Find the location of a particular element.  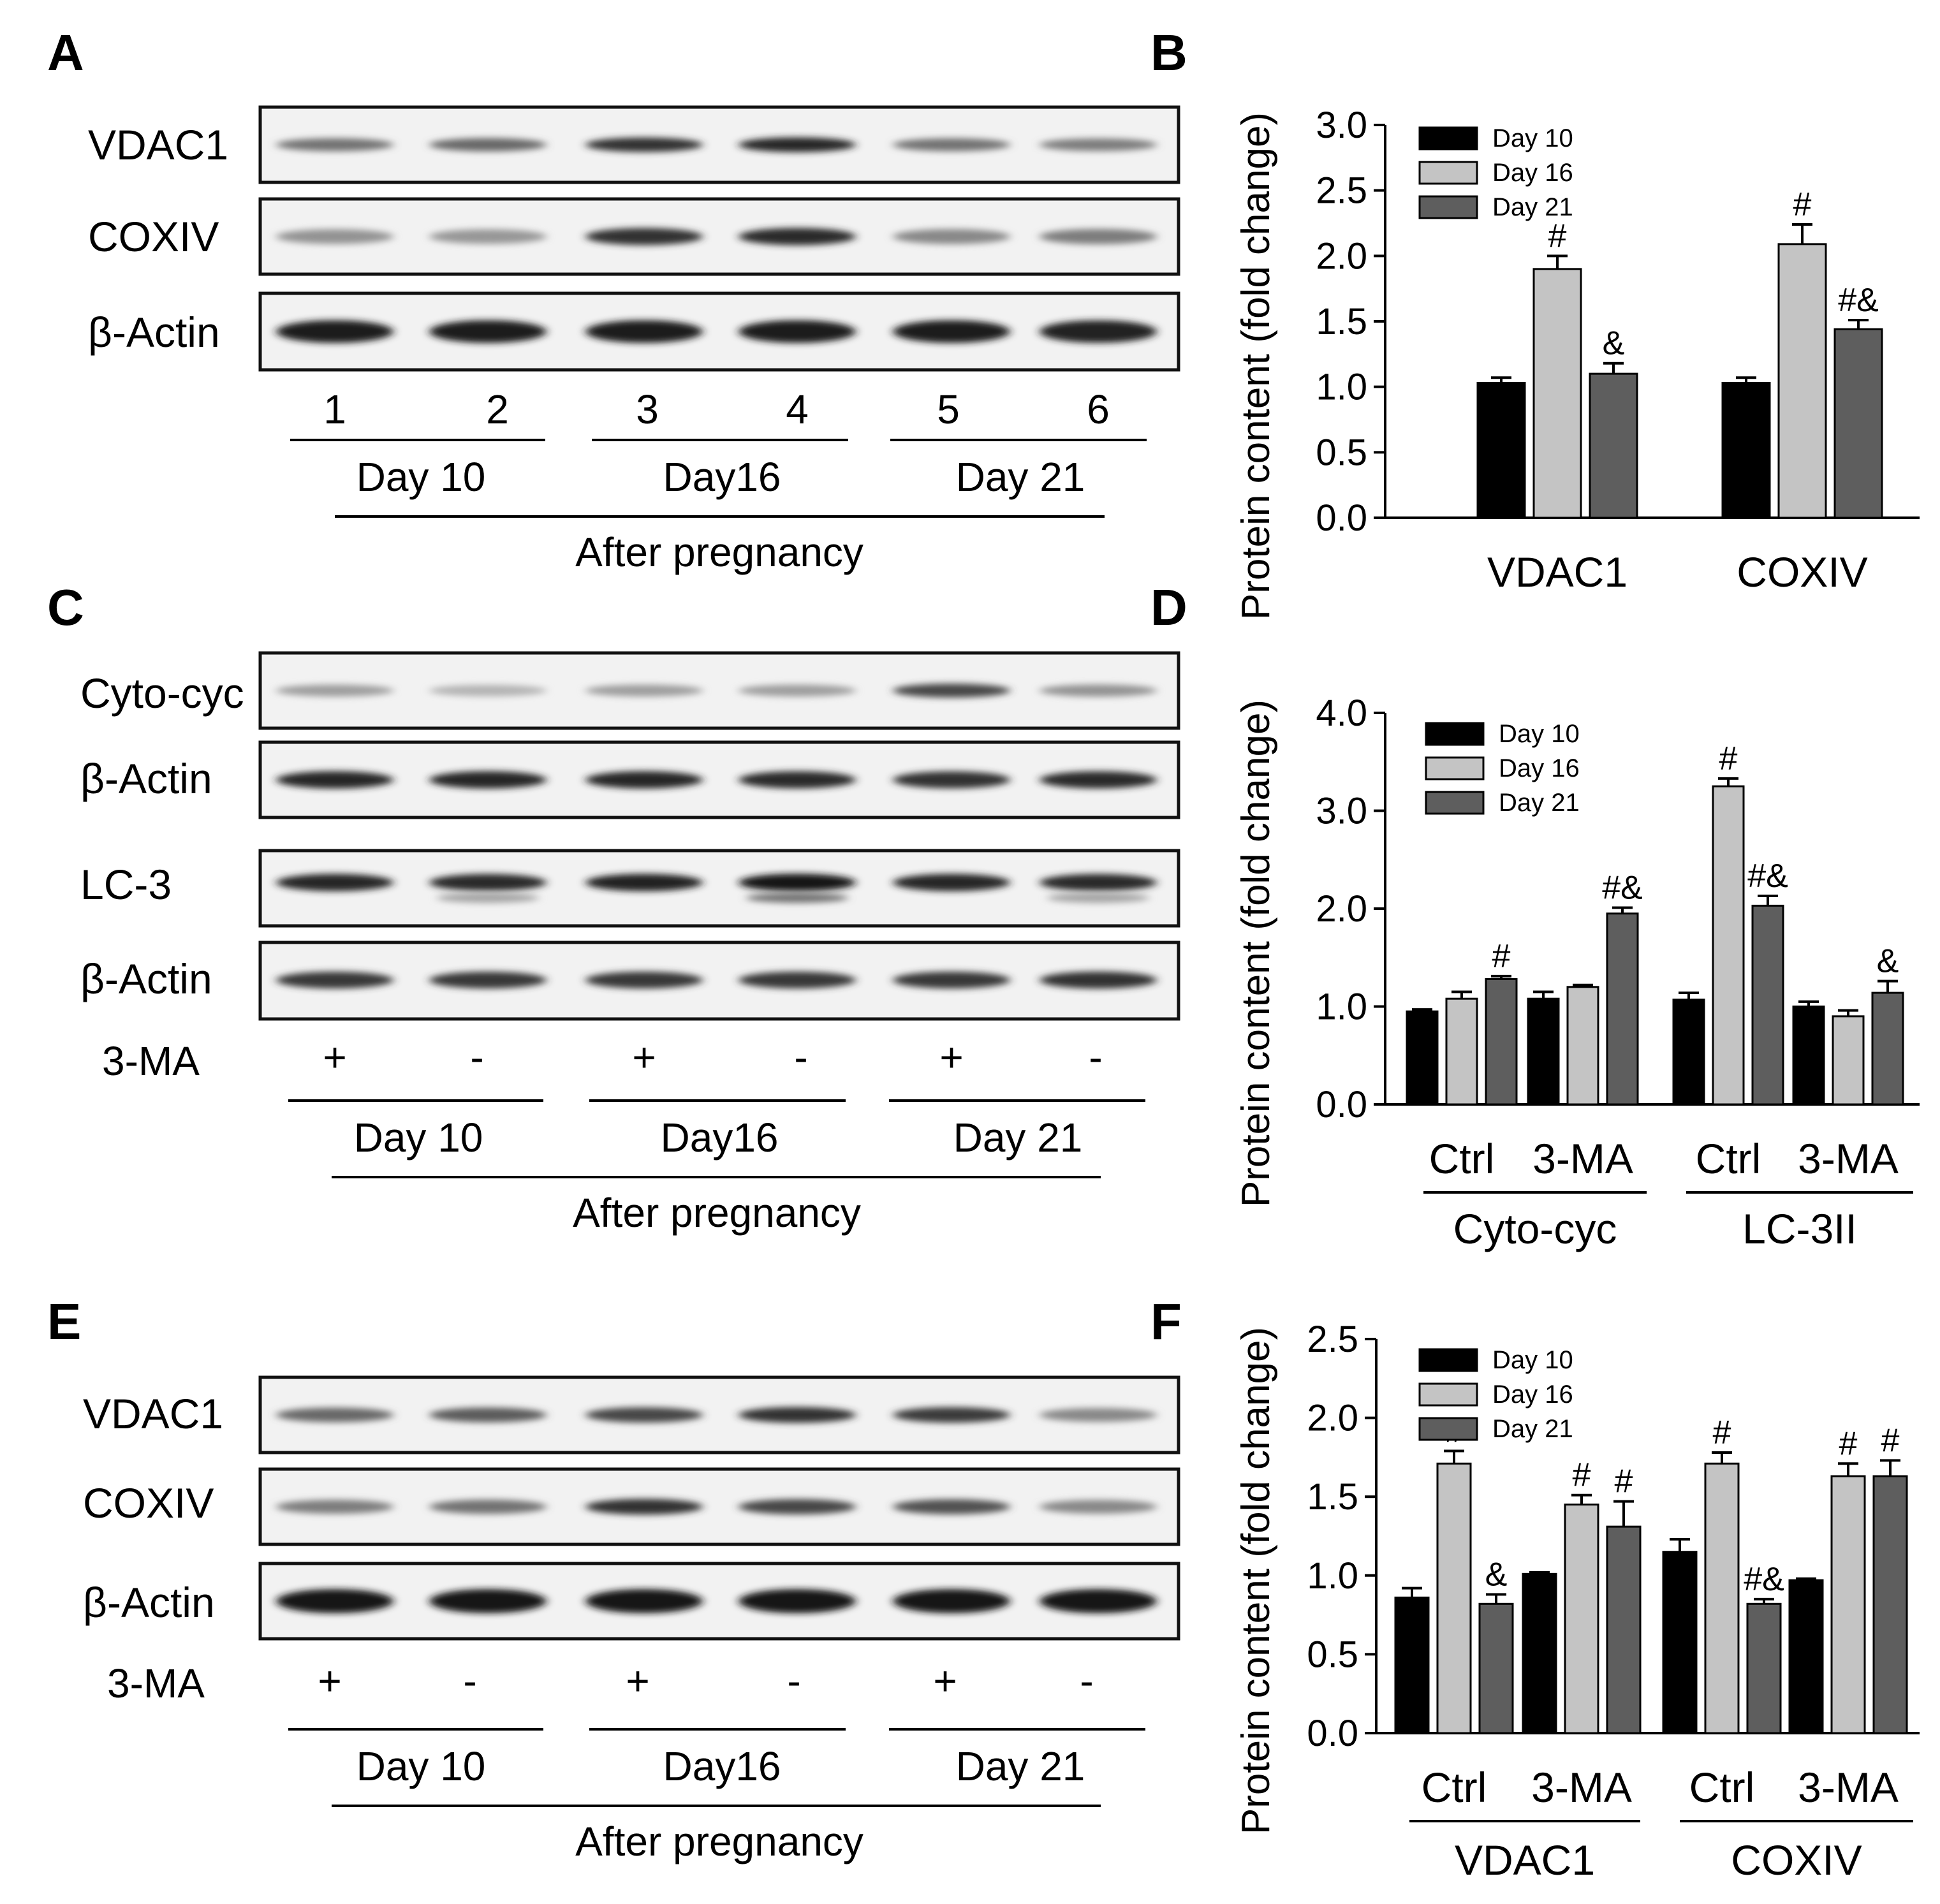

treatment-label: 3-MA is located at coordinates (156, 1683).